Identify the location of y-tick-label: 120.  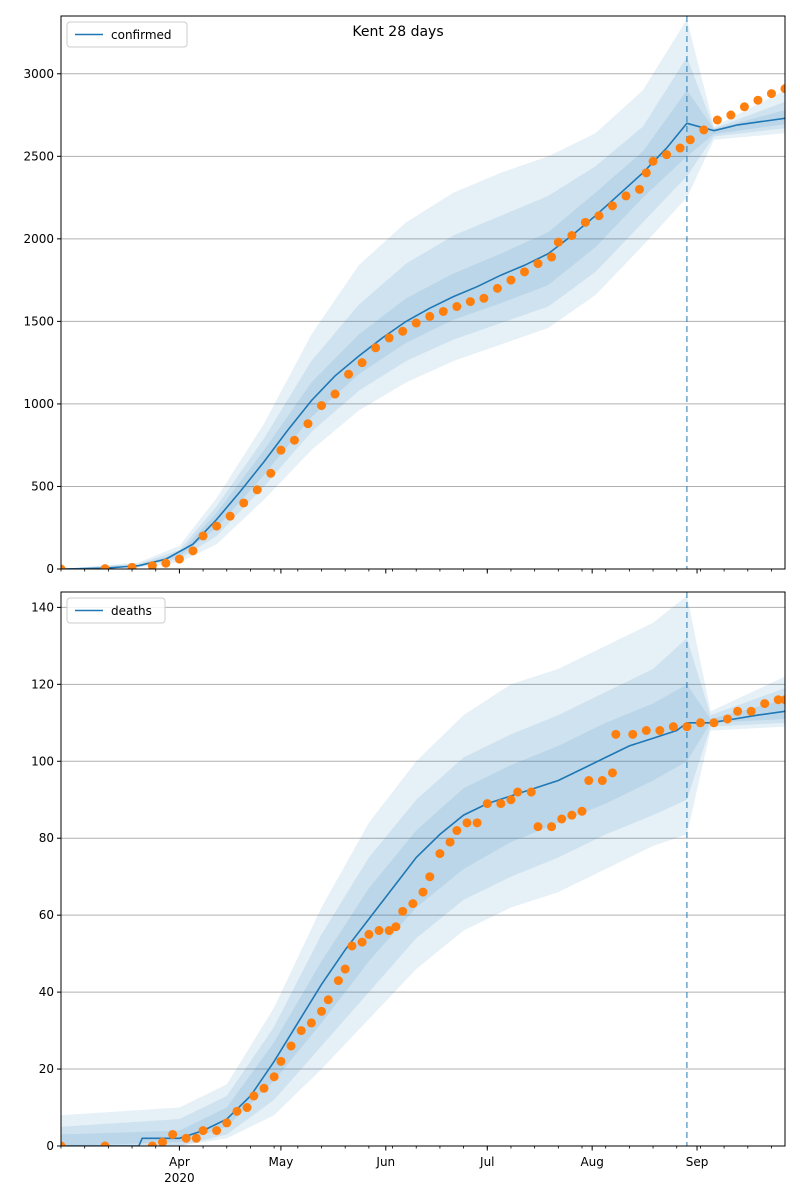
(42, 684).